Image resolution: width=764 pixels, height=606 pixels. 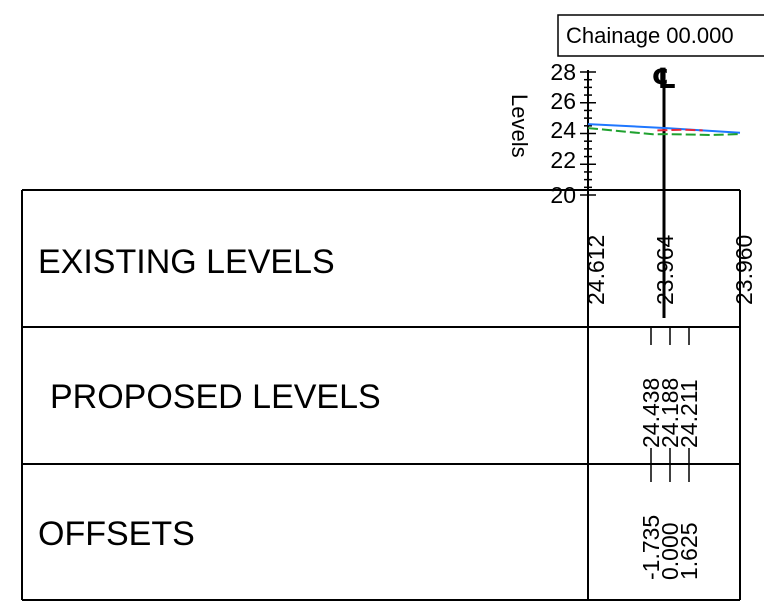 What do you see at coordinates (670, 336) in the screenshot?
I see `value-tick-marks` at bounding box center [670, 336].